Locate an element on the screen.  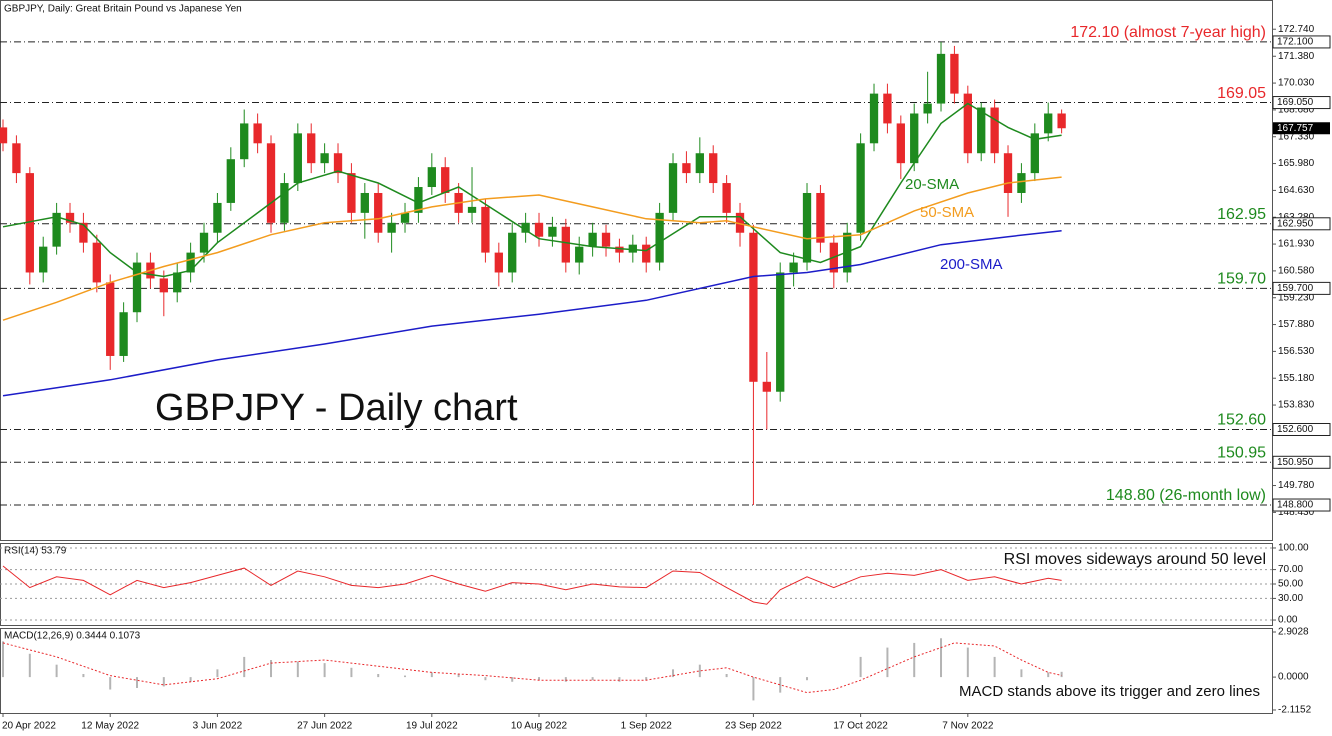
macd-signal-line is located at coordinates (532, 668).